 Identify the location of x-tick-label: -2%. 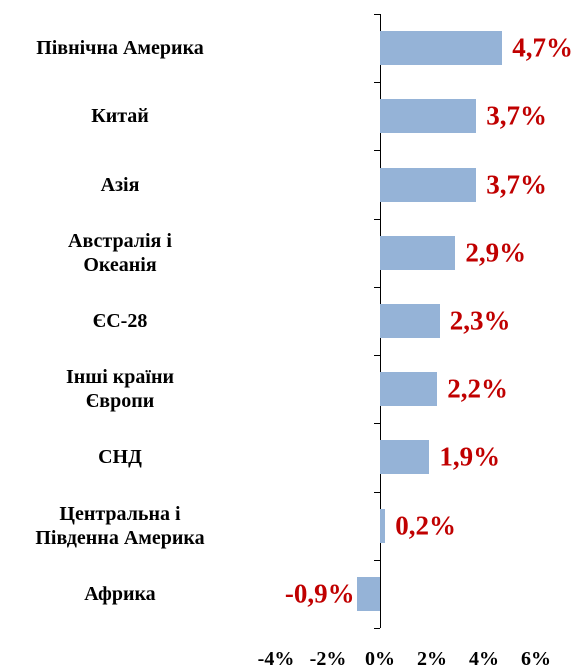
(328, 659).